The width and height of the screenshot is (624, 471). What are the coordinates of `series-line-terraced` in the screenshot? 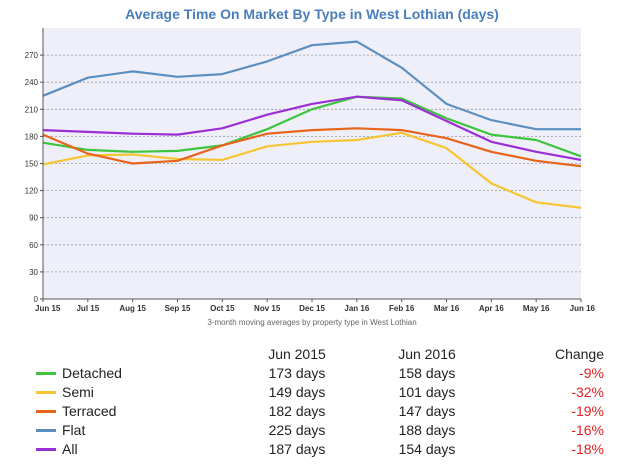 It's located at (312, 147).